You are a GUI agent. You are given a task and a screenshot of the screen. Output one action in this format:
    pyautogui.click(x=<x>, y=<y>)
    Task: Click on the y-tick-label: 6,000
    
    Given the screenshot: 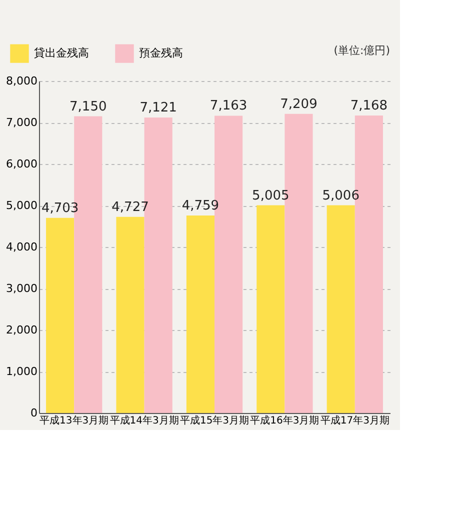 What is the action you would take?
    pyautogui.click(x=22, y=164)
    